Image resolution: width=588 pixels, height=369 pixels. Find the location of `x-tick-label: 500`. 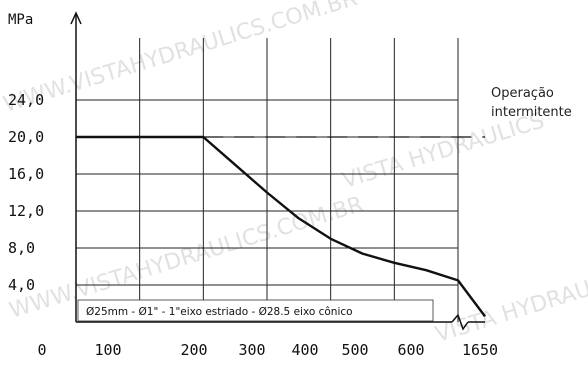

x-tick-label: 500 is located at coordinates (354, 350).